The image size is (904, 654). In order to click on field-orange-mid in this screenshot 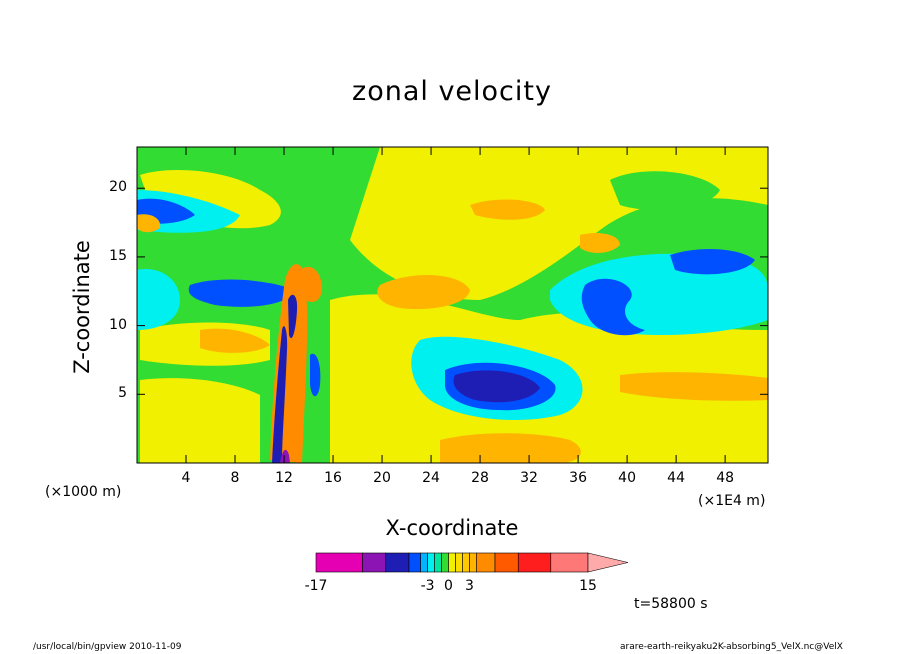, I will do `click(423, 292)`.